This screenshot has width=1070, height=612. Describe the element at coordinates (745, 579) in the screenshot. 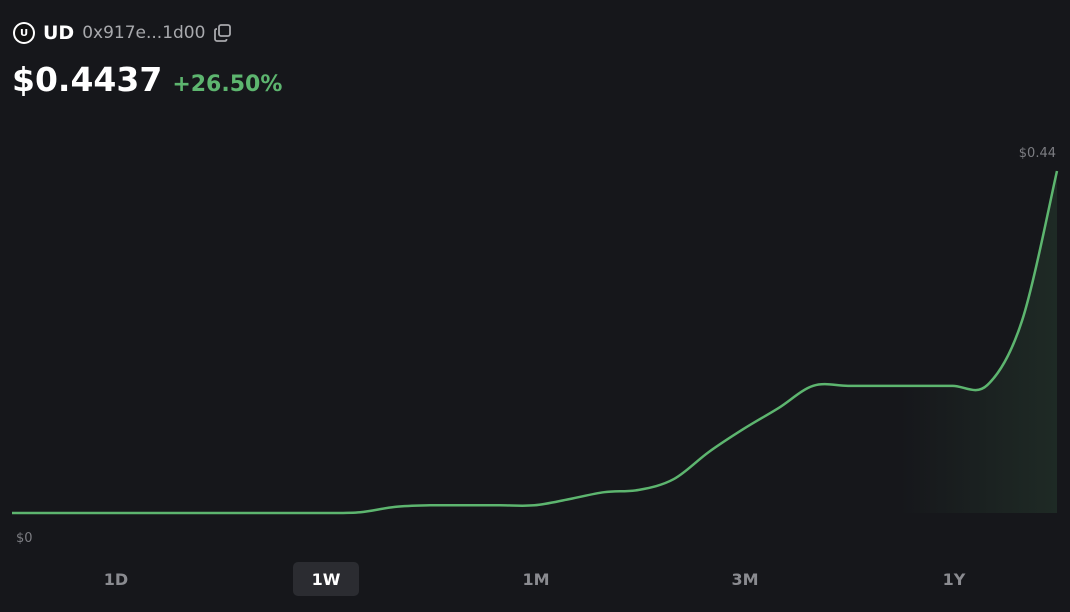

I see `range-button: 3M` at that location.